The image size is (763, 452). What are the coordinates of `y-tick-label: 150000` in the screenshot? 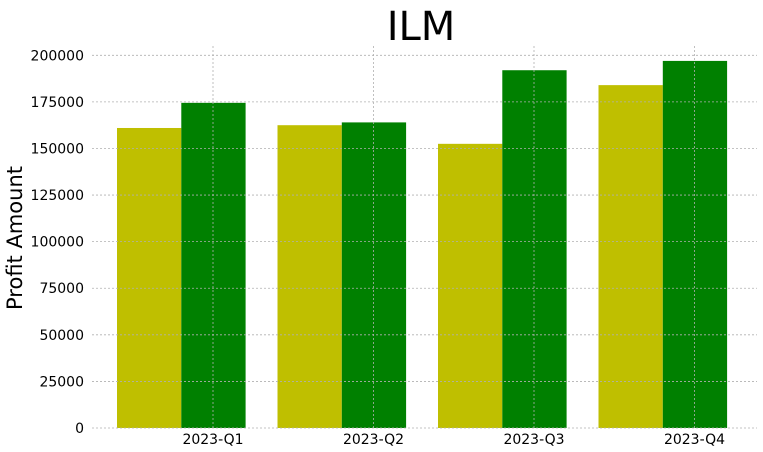 It's located at (57, 149).